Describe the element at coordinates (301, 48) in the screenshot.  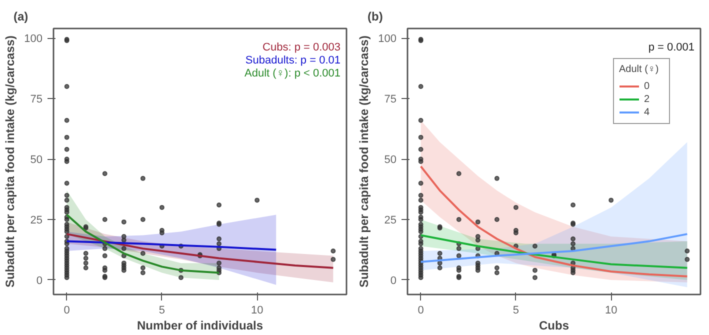
I see `annotation: Cubs: p = 0.003` at that location.